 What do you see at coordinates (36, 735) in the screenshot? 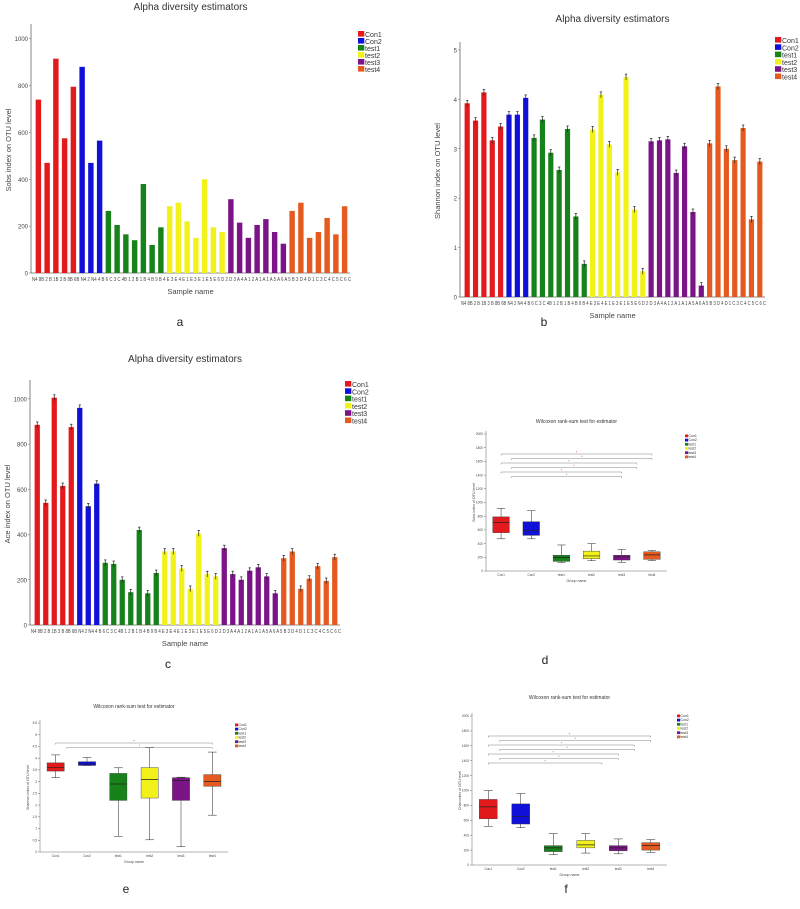
I see `y-tick-label: 5` at bounding box center [36, 735].